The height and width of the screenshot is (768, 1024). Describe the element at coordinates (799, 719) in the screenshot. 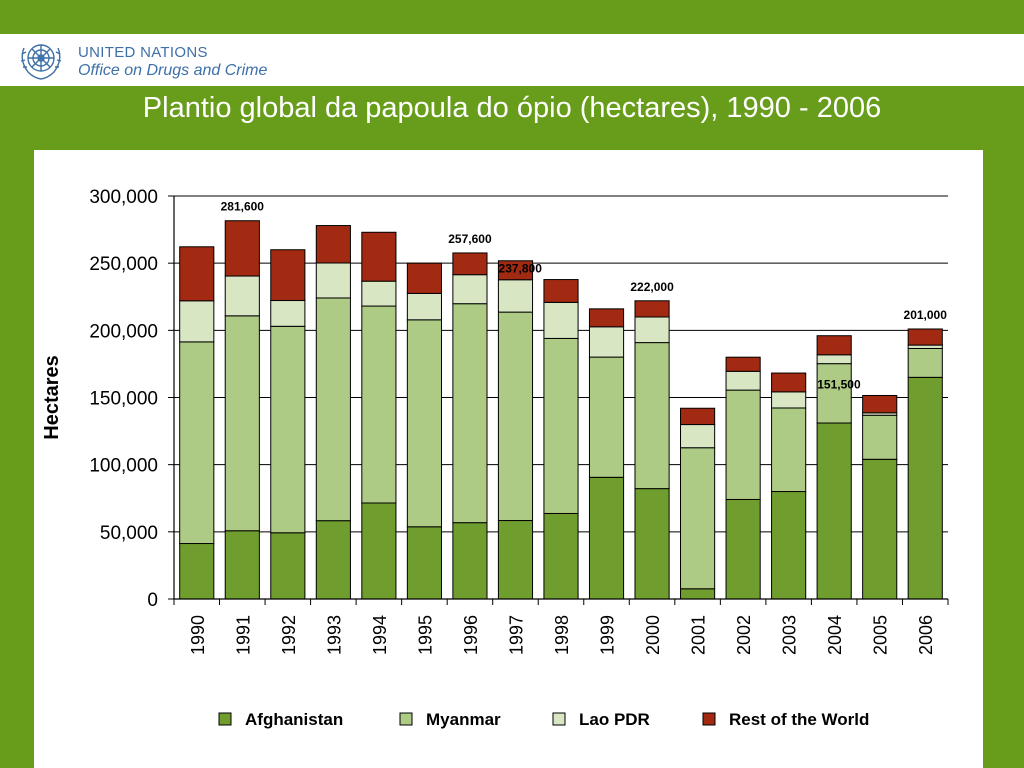

I see `legend-label: Rest of the World` at that location.